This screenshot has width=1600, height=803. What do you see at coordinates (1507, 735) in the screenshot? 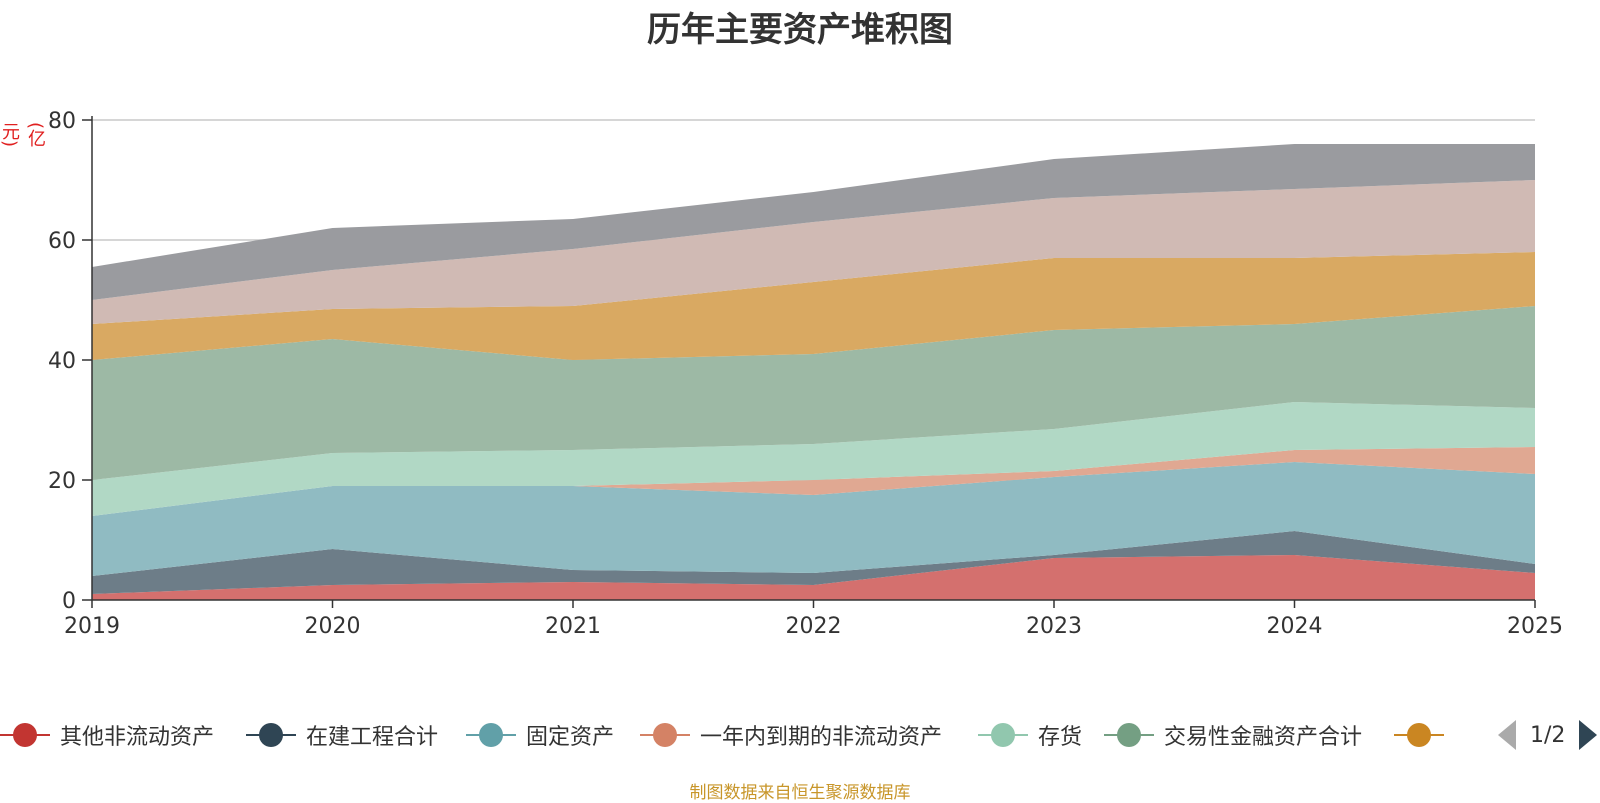
I see `previous-page-icon` at bounding box center [1507, 735].